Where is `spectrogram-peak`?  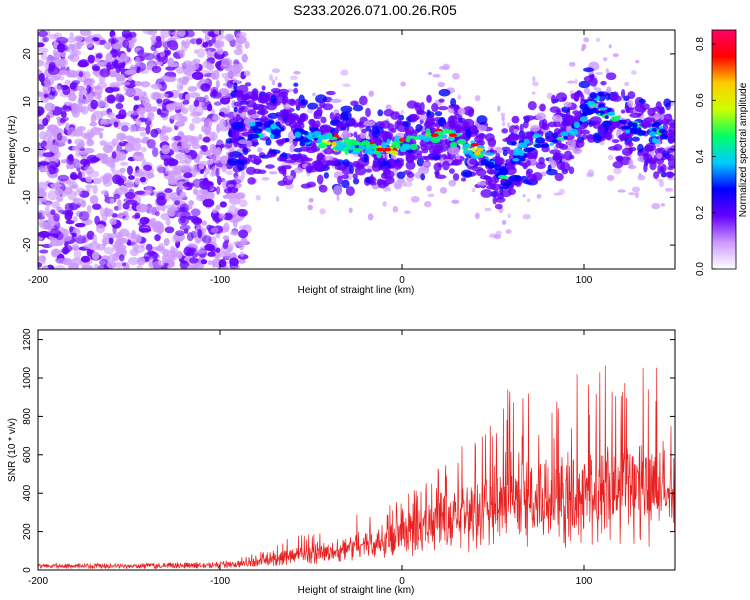 spectrogram-peak is located at coordinates (387, 149).